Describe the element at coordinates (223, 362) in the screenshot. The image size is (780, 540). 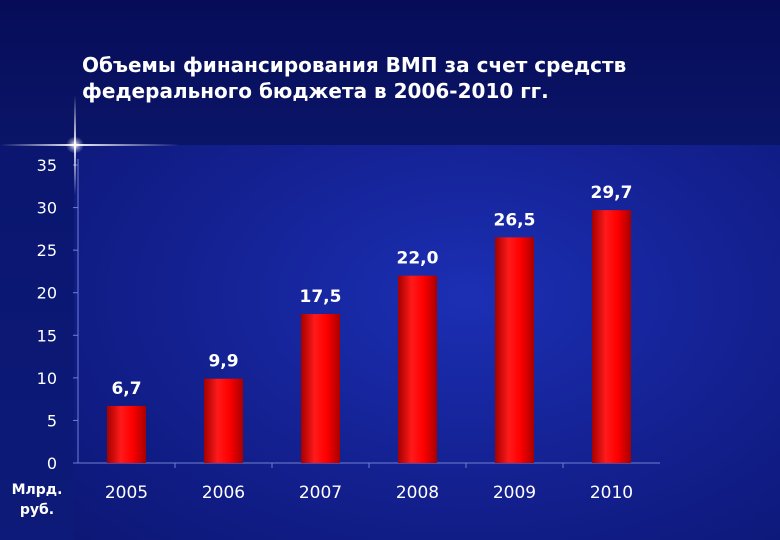
I see `bar-value-label: 9,9` at that location.